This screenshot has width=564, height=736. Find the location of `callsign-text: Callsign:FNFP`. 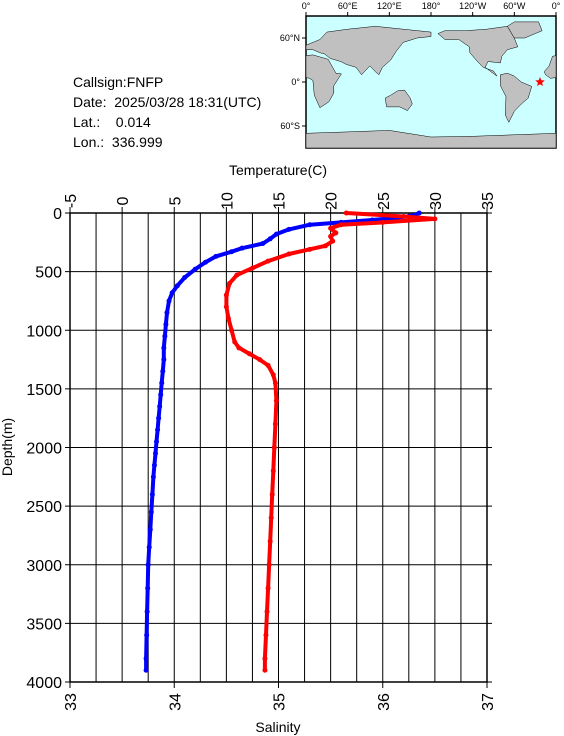

callsign-text: Callsign:FNFP is located at coordinates (118, 82).